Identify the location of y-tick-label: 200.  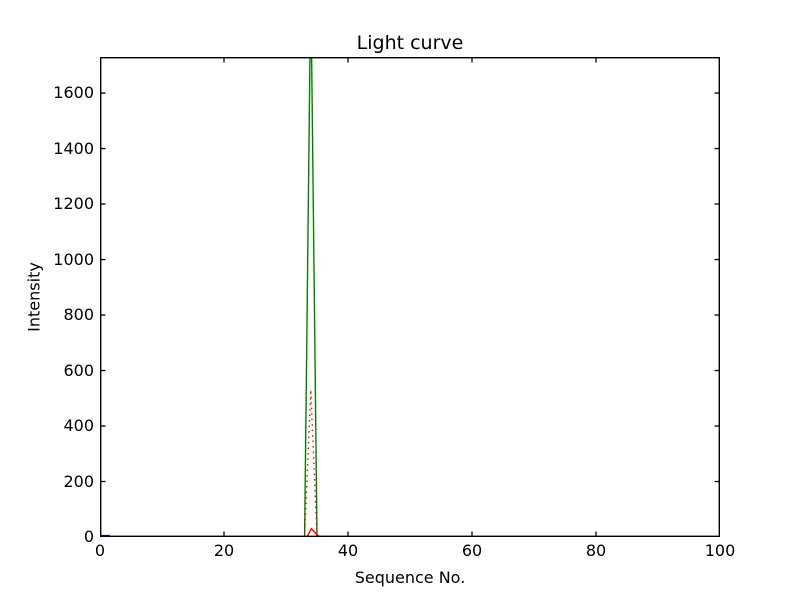
(78, 481).